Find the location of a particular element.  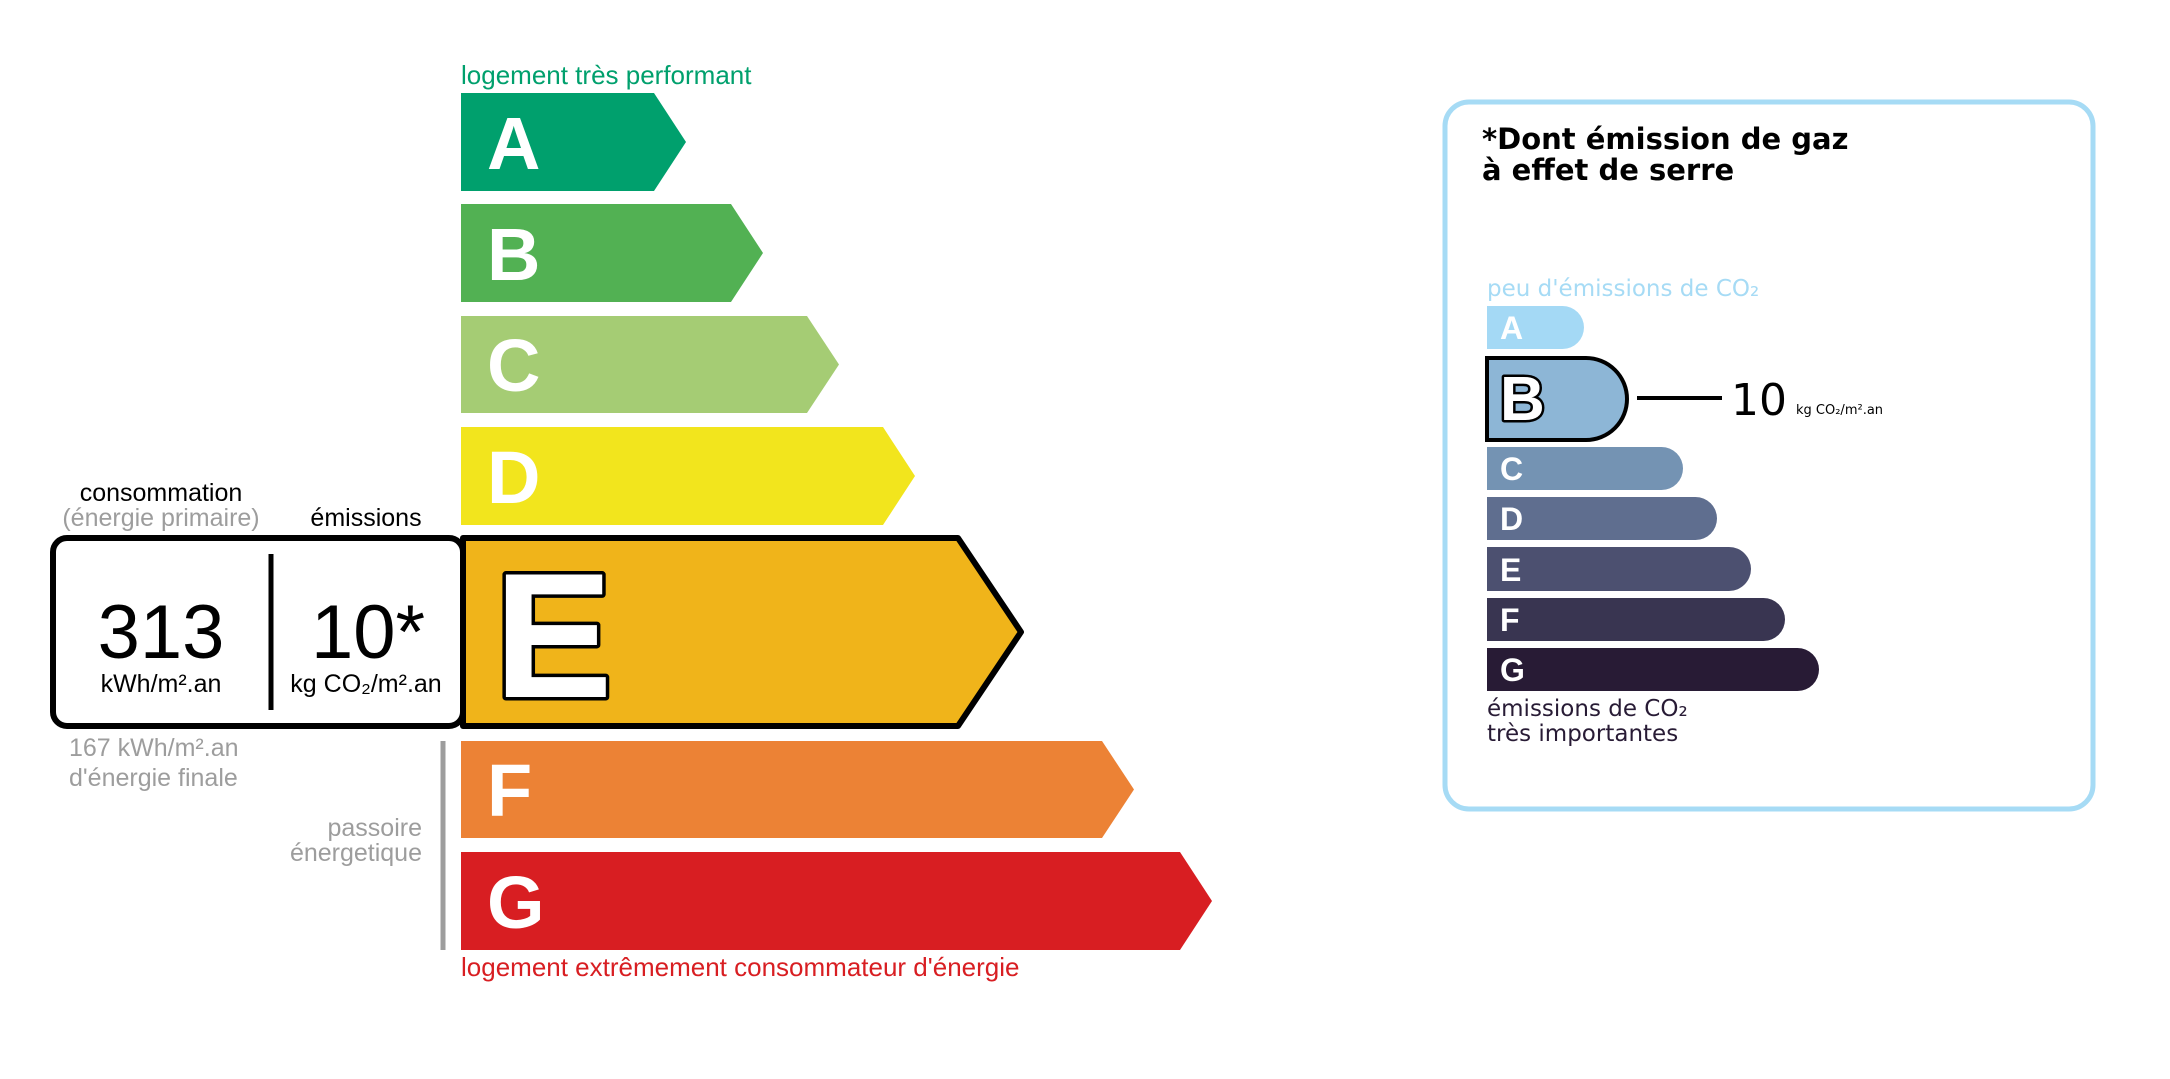

energy-letter-C: C is located at coordinates (513, 365).